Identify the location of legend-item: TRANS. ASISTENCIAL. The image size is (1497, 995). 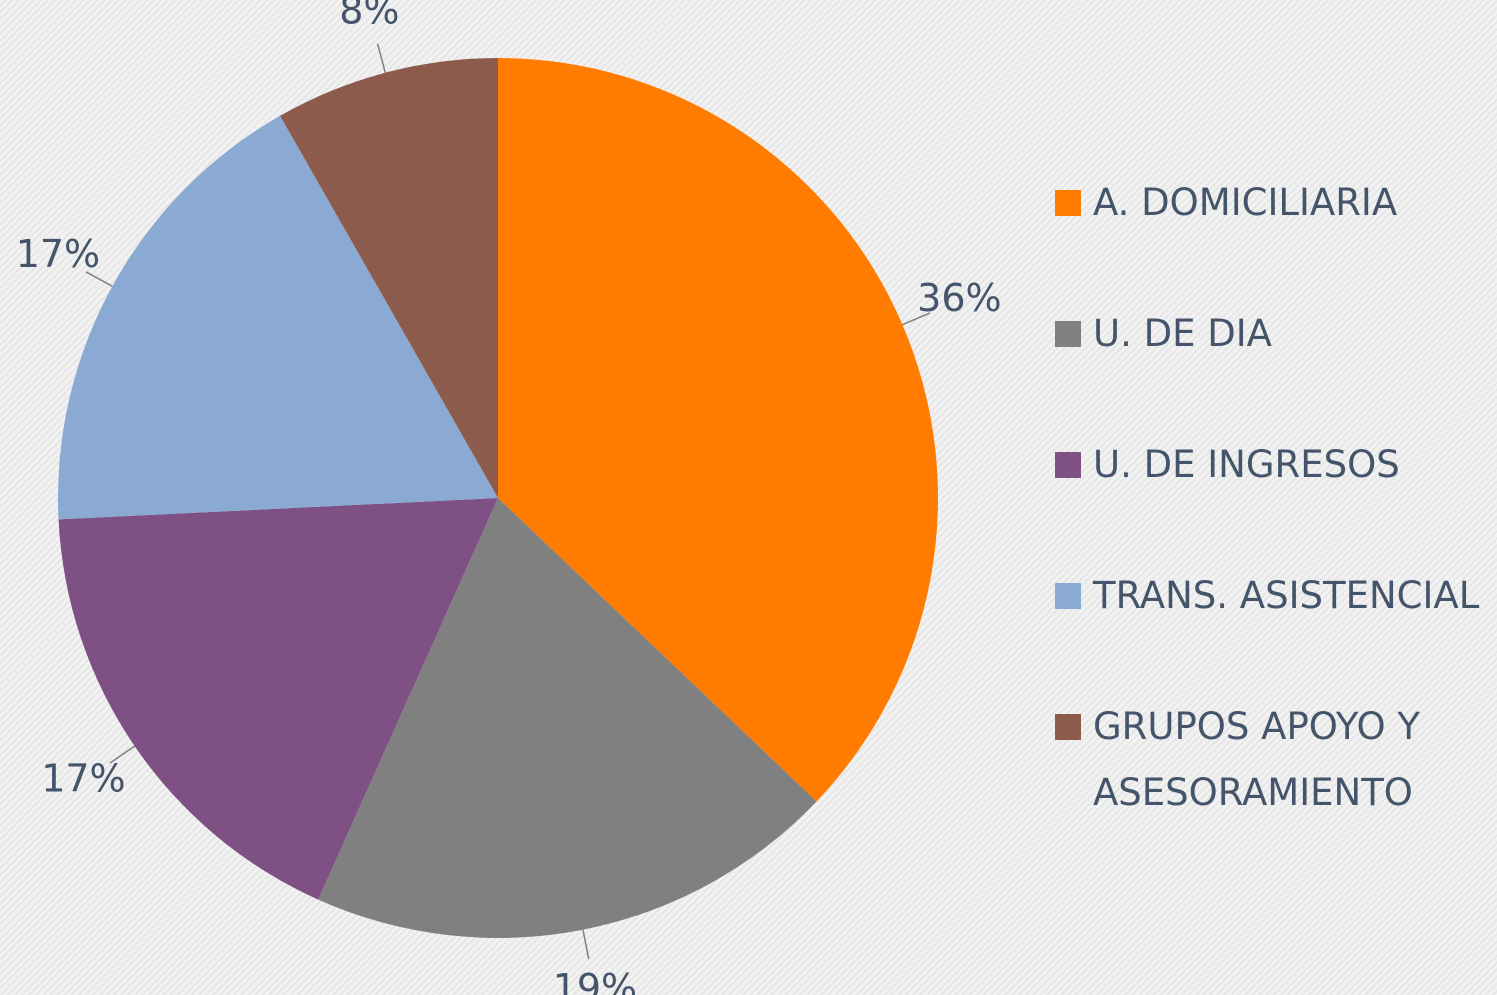
(1275, 596).